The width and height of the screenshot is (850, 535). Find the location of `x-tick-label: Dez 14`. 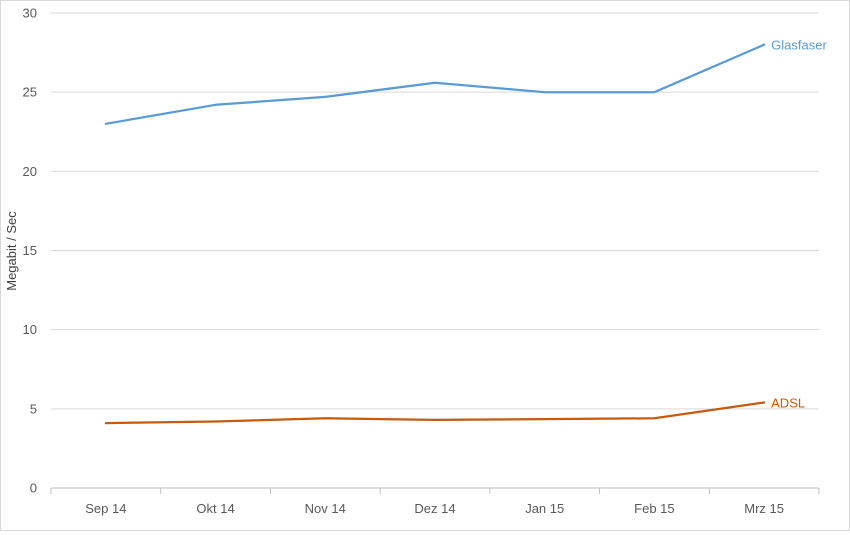

x-tick-label: Dez 14 is located at coordinates (434, 508).